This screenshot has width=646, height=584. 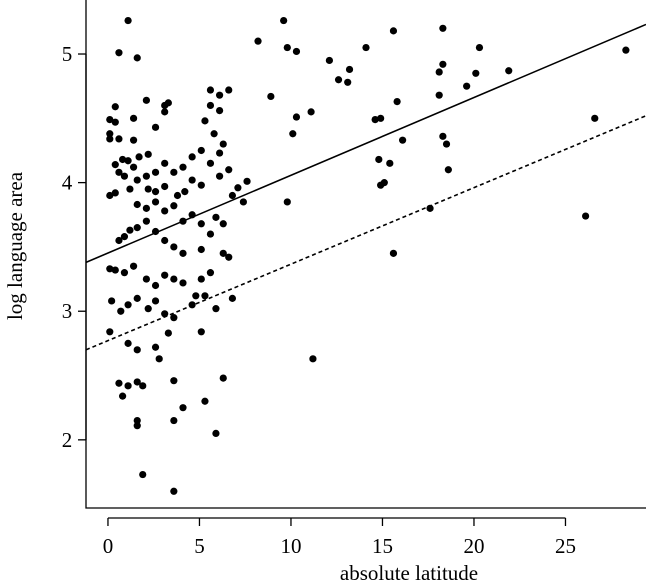 What do you see at coordinates (199, 546) in the screenshot?
I see `x-tick-label: 5` at bounding box center [199, 546].